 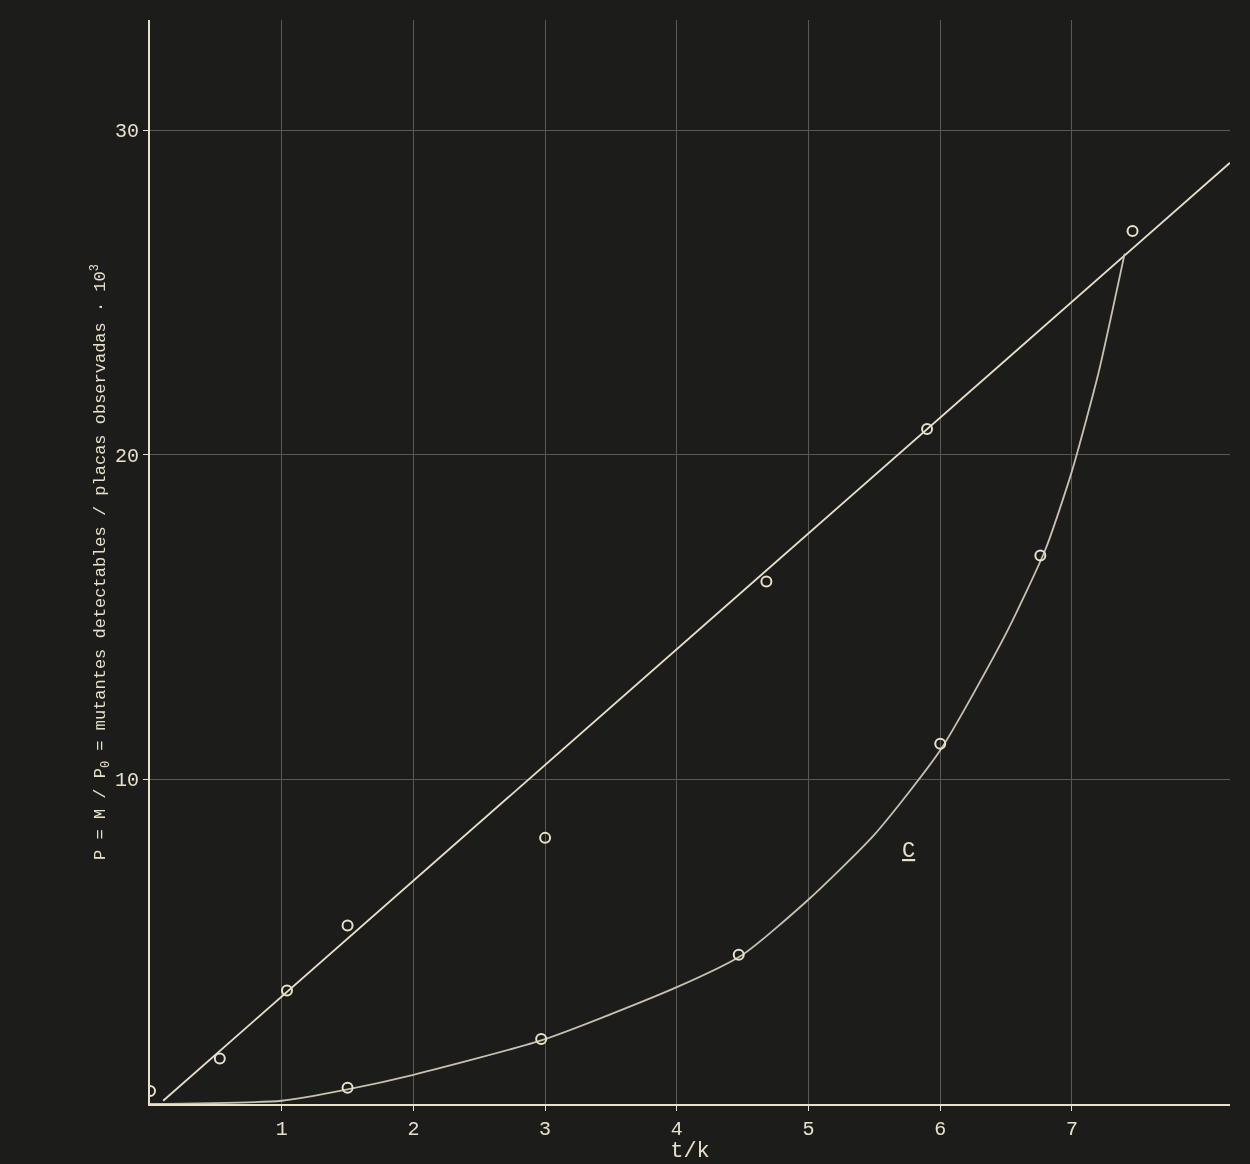 I want to click on annotation: C, so click(x=909, y=851).